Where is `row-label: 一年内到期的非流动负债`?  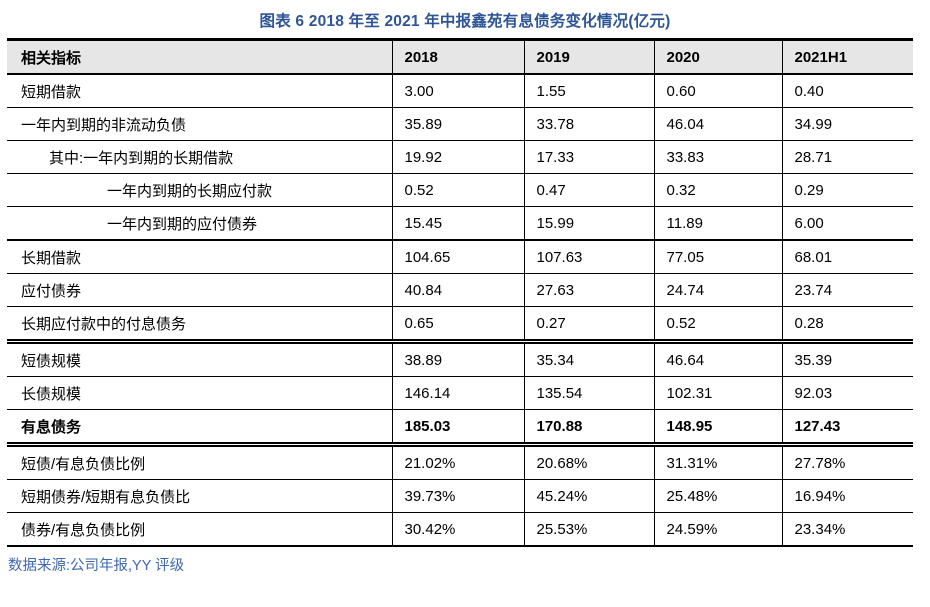
row-label: 一年内到期的非流动负债 is located at coordinates (199, 124).